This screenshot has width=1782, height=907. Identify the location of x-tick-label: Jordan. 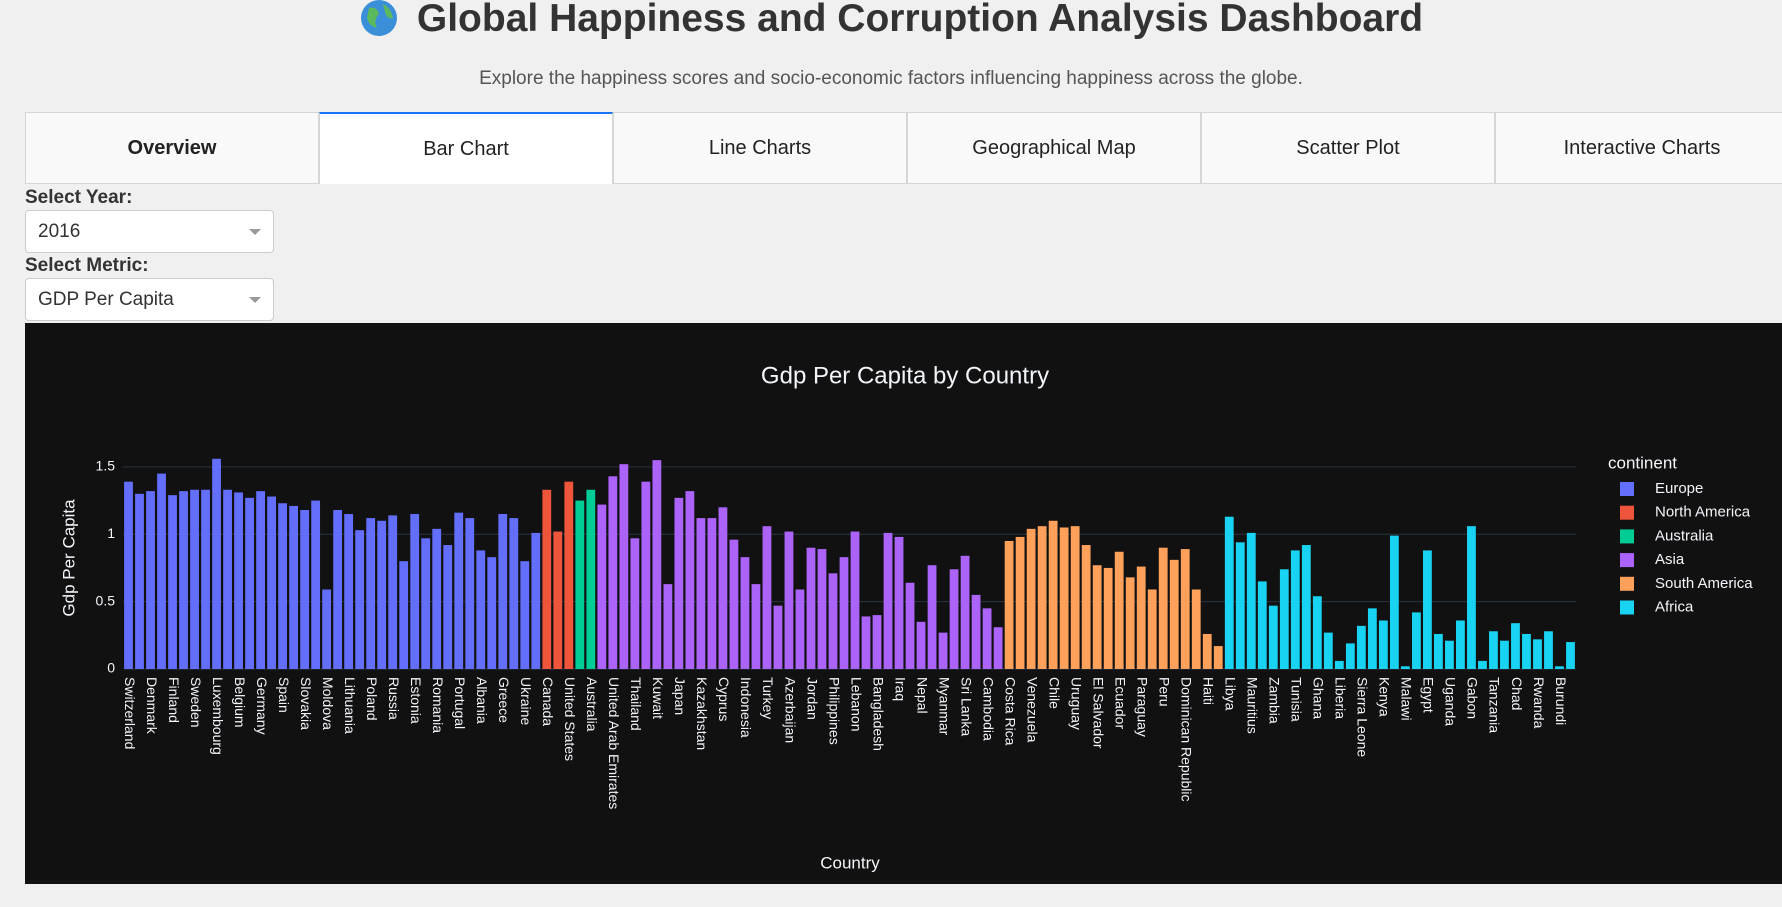
(812, 698).